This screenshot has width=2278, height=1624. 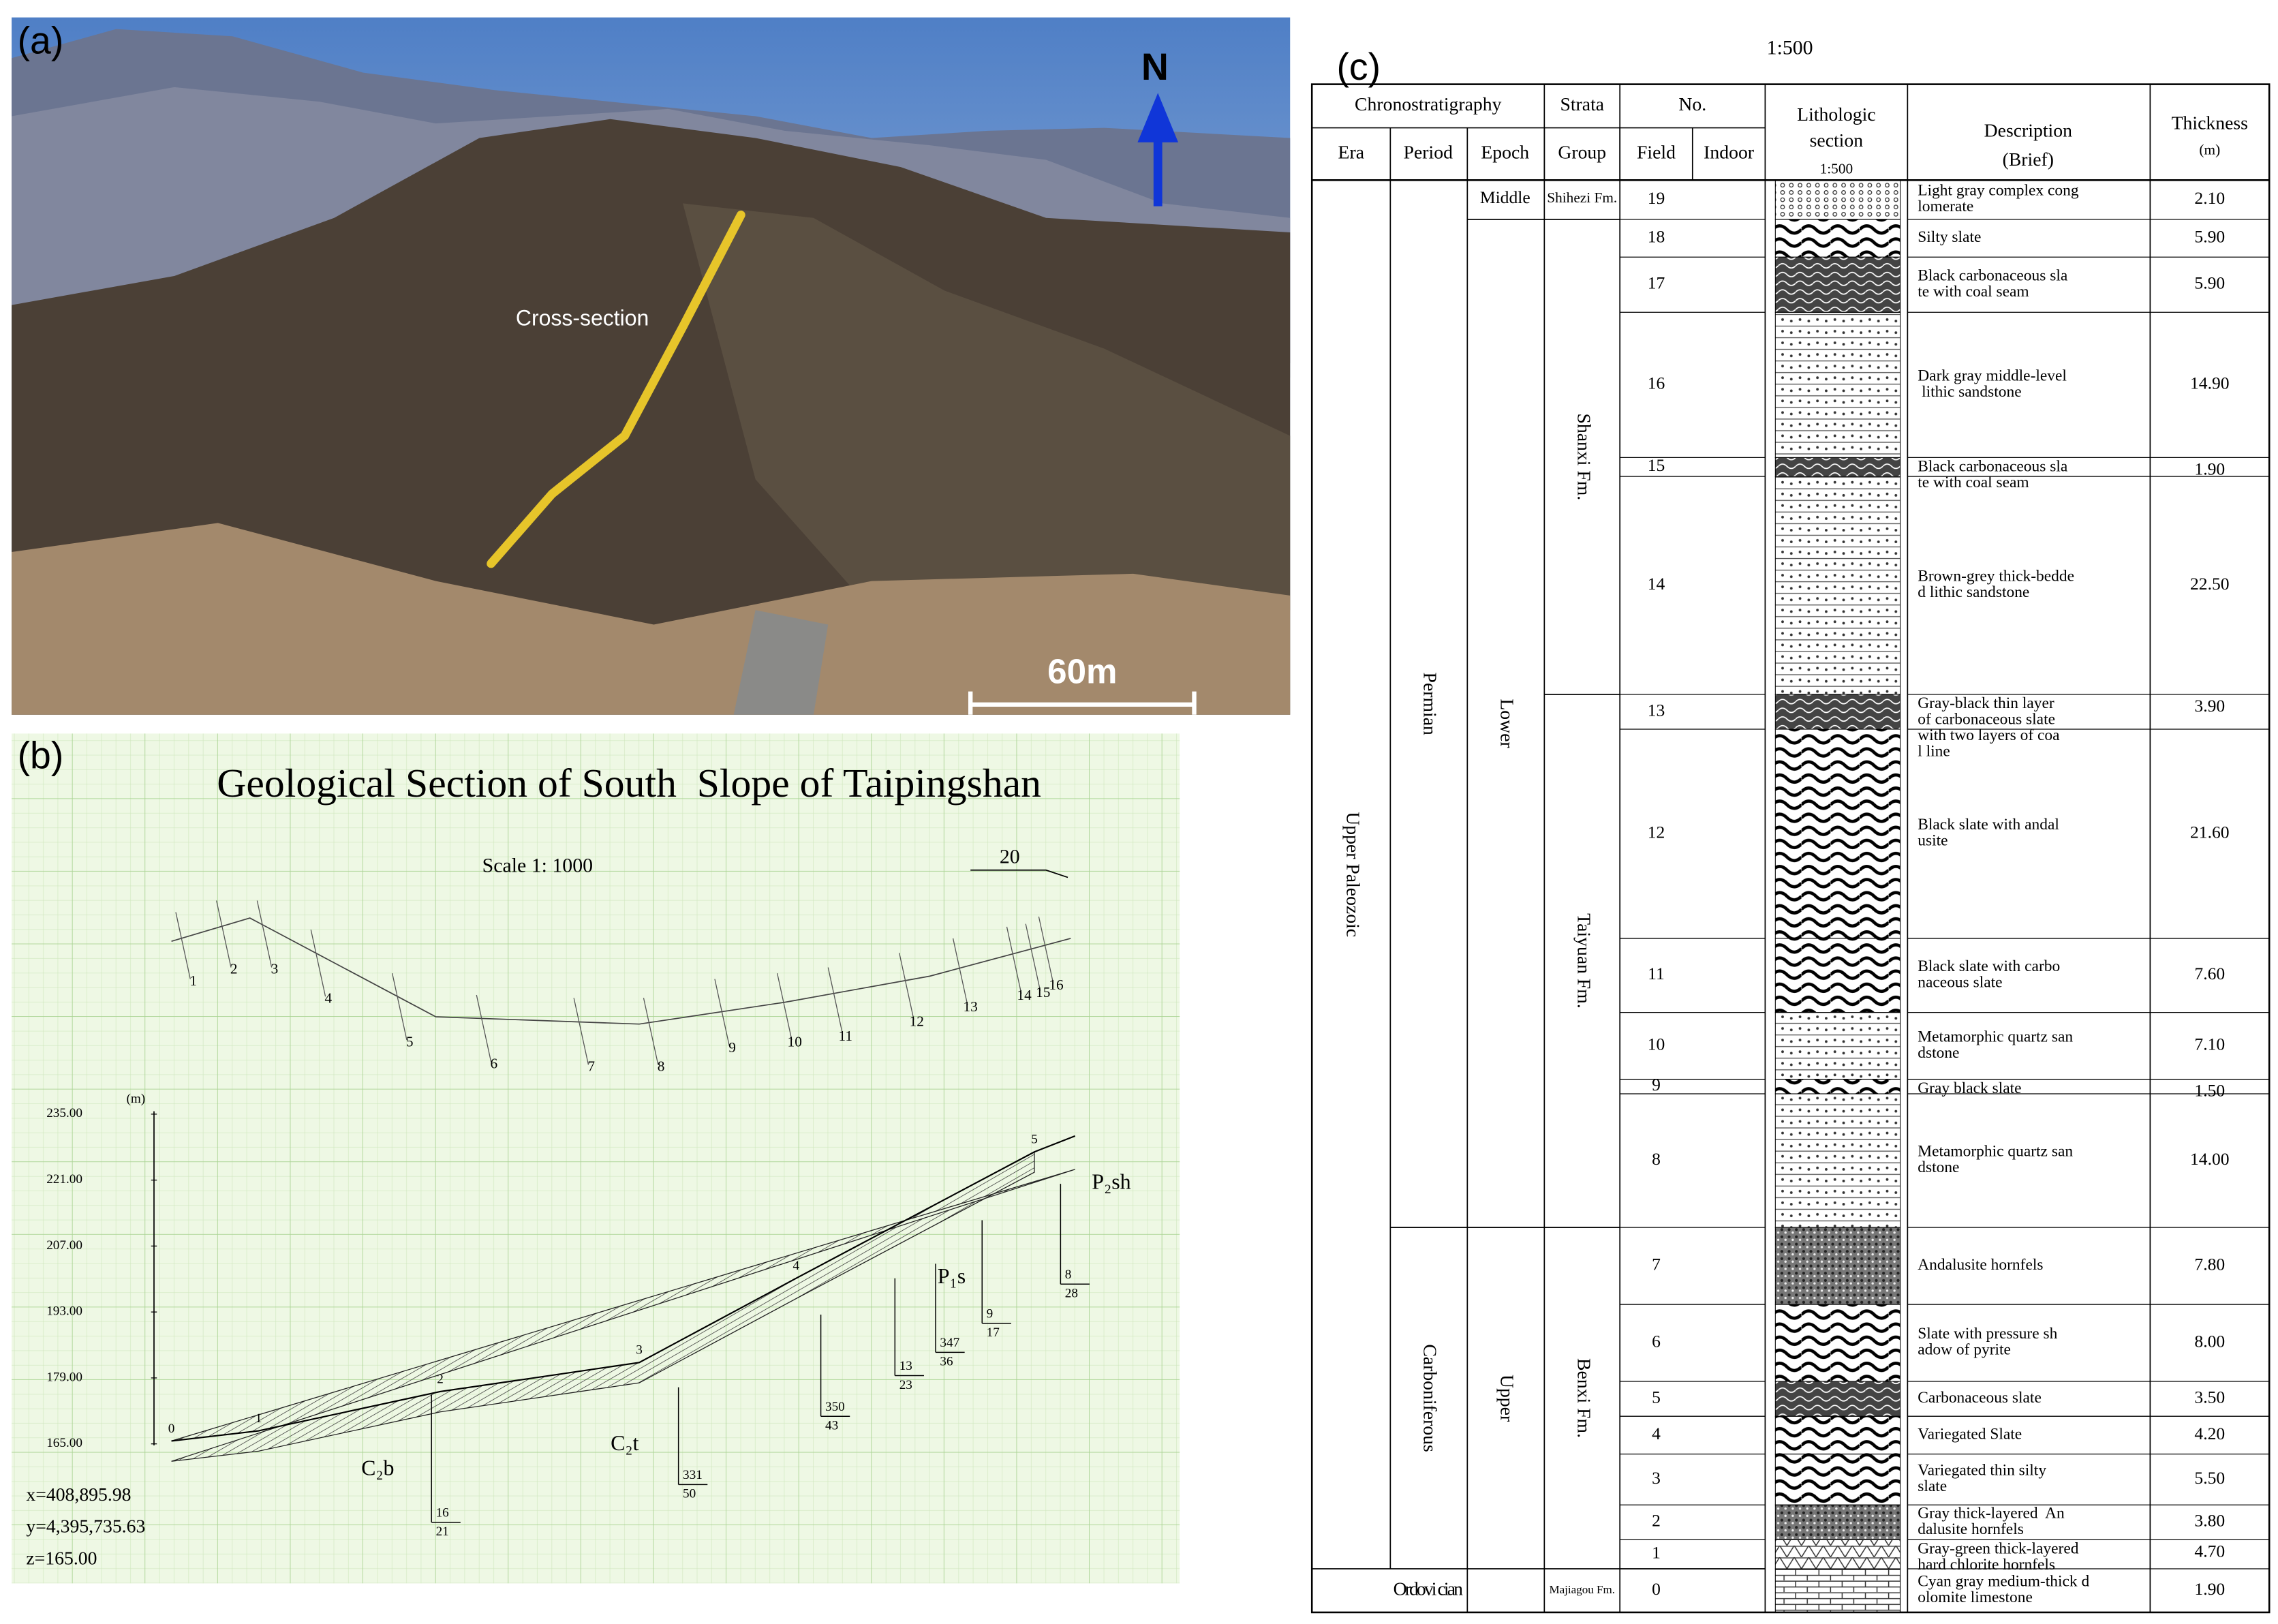 What do you see at coordinates (1507, 1398) in the screenshot?
I see `span-label: Upper` at bounding box center [1507, 1398].